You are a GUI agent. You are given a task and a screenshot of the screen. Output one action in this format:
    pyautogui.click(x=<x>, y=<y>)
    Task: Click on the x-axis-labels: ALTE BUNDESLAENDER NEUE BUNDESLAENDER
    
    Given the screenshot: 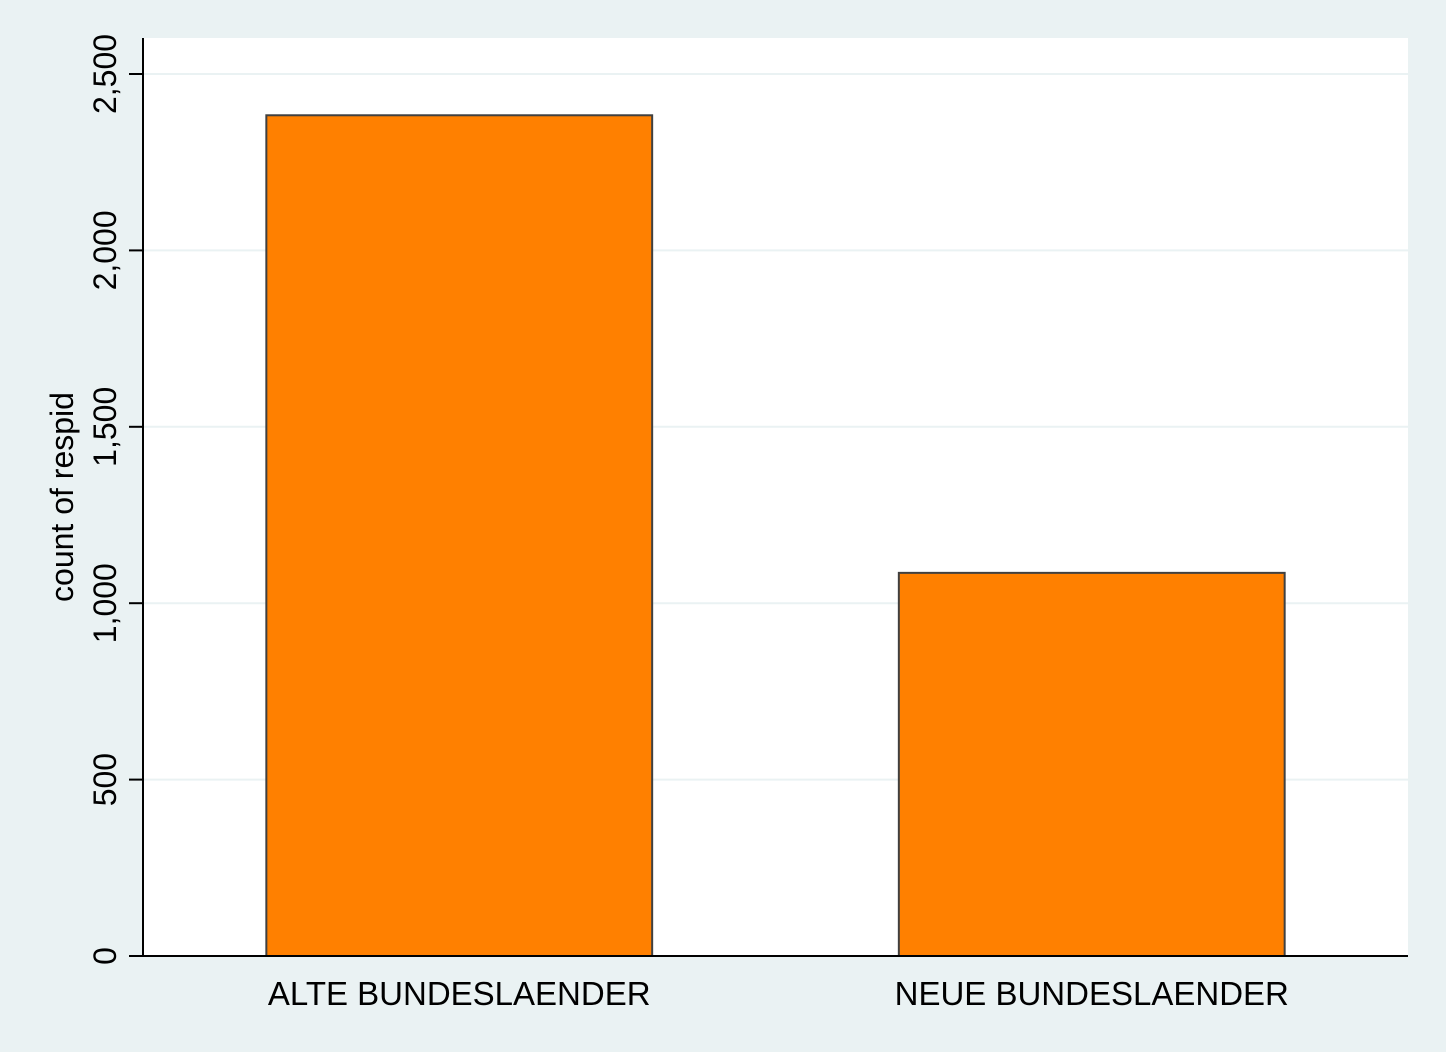 What is the action you would take?
    pyautogui.click(x=778, y=993)
    